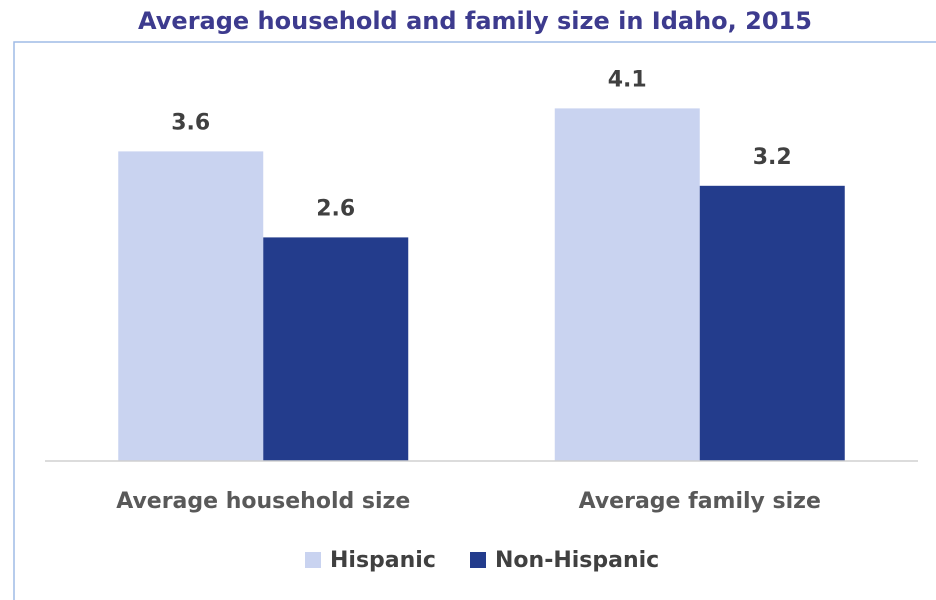 The height and width of the screenshot is (600, 936). What do you see at coordinates (190, 122) in the screenshot?
I see `data-label: 3.6` at bounding box center [190, 122].